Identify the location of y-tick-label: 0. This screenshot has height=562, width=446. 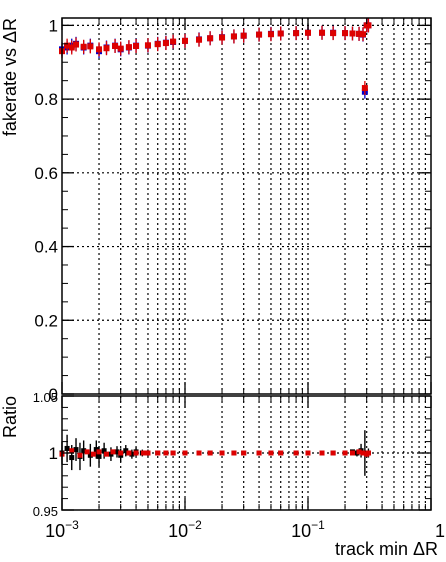
(53, 394).